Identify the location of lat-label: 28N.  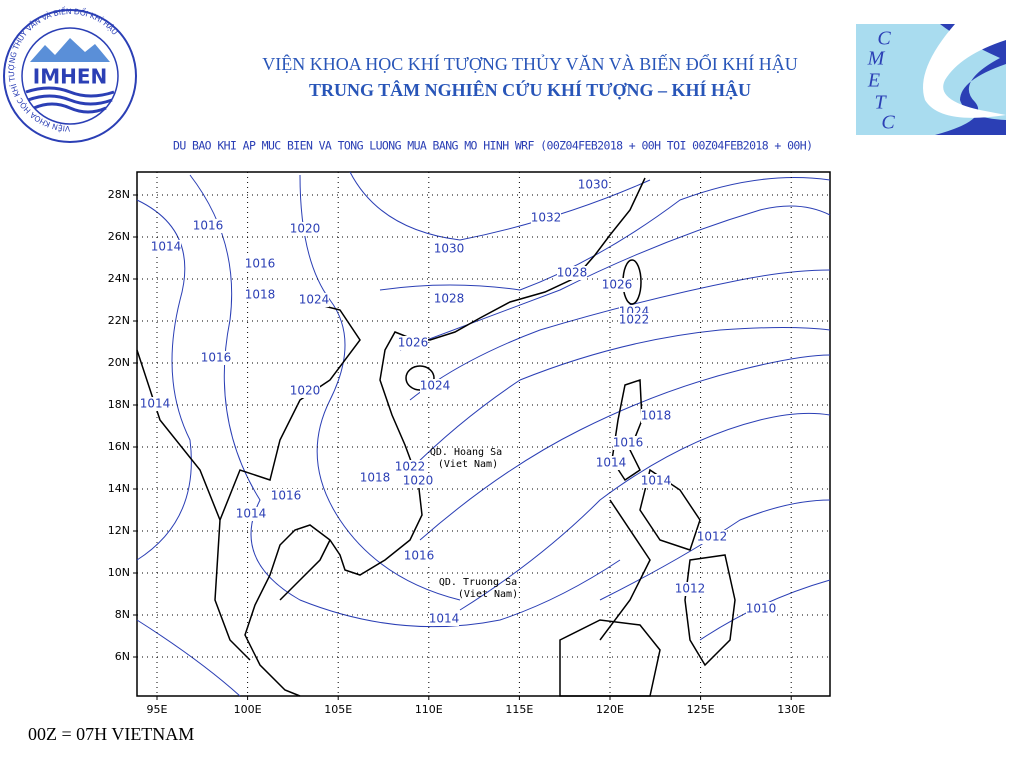
(119, 194).